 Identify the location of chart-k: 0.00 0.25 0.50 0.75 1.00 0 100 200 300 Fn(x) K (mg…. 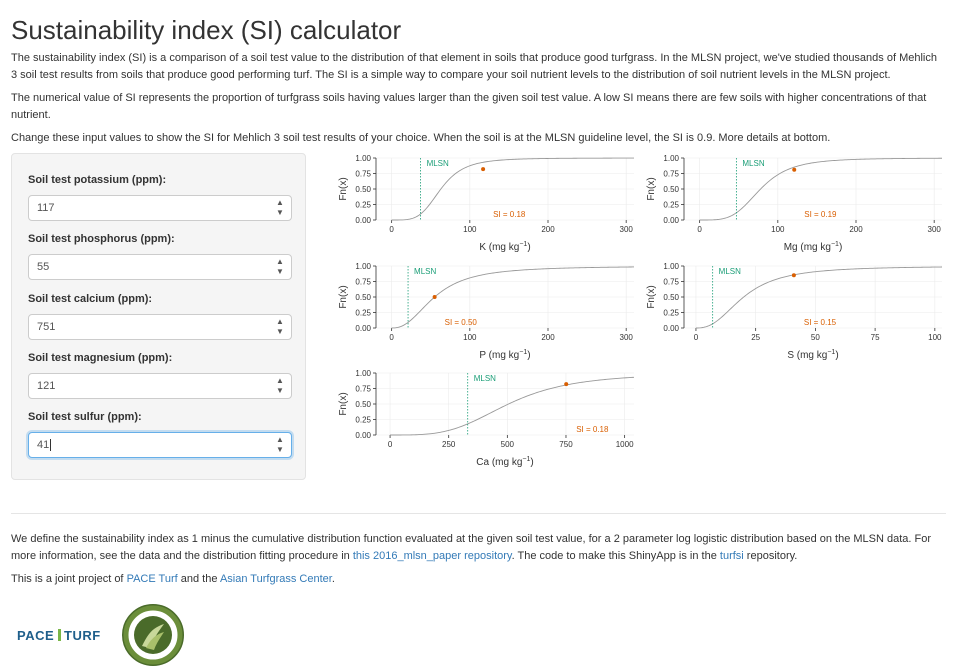
(489, 206).